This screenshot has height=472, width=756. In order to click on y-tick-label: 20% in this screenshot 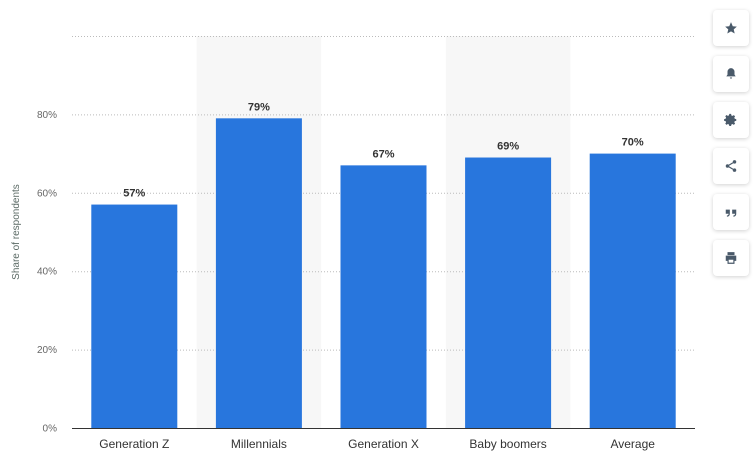, I will do `click(47, 350)`.